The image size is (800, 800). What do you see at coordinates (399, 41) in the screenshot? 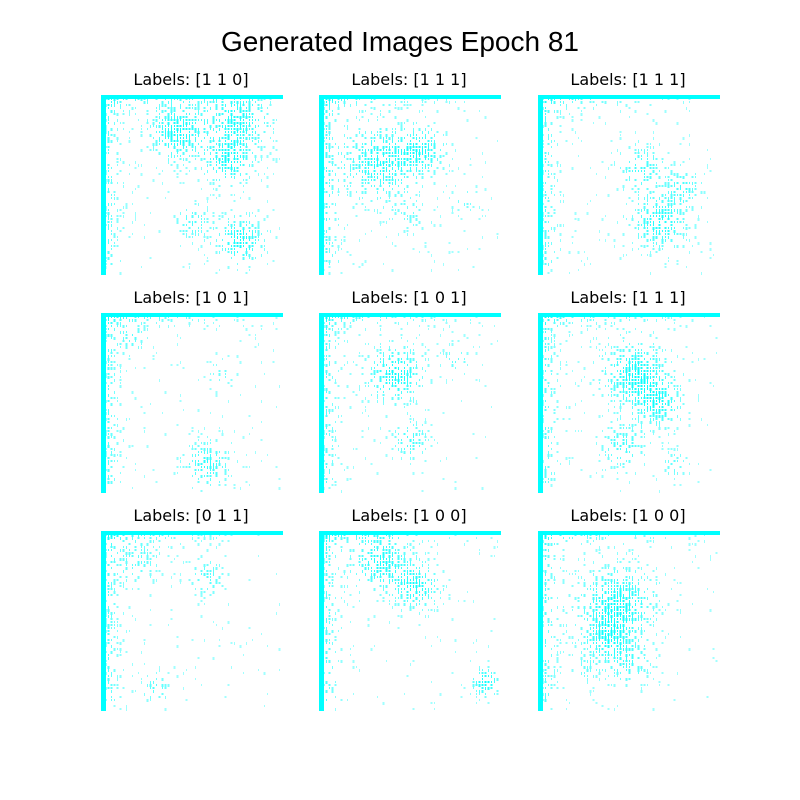
I see `figure-title: Generated Images Epoch 81` at bounding box center [399, 41].